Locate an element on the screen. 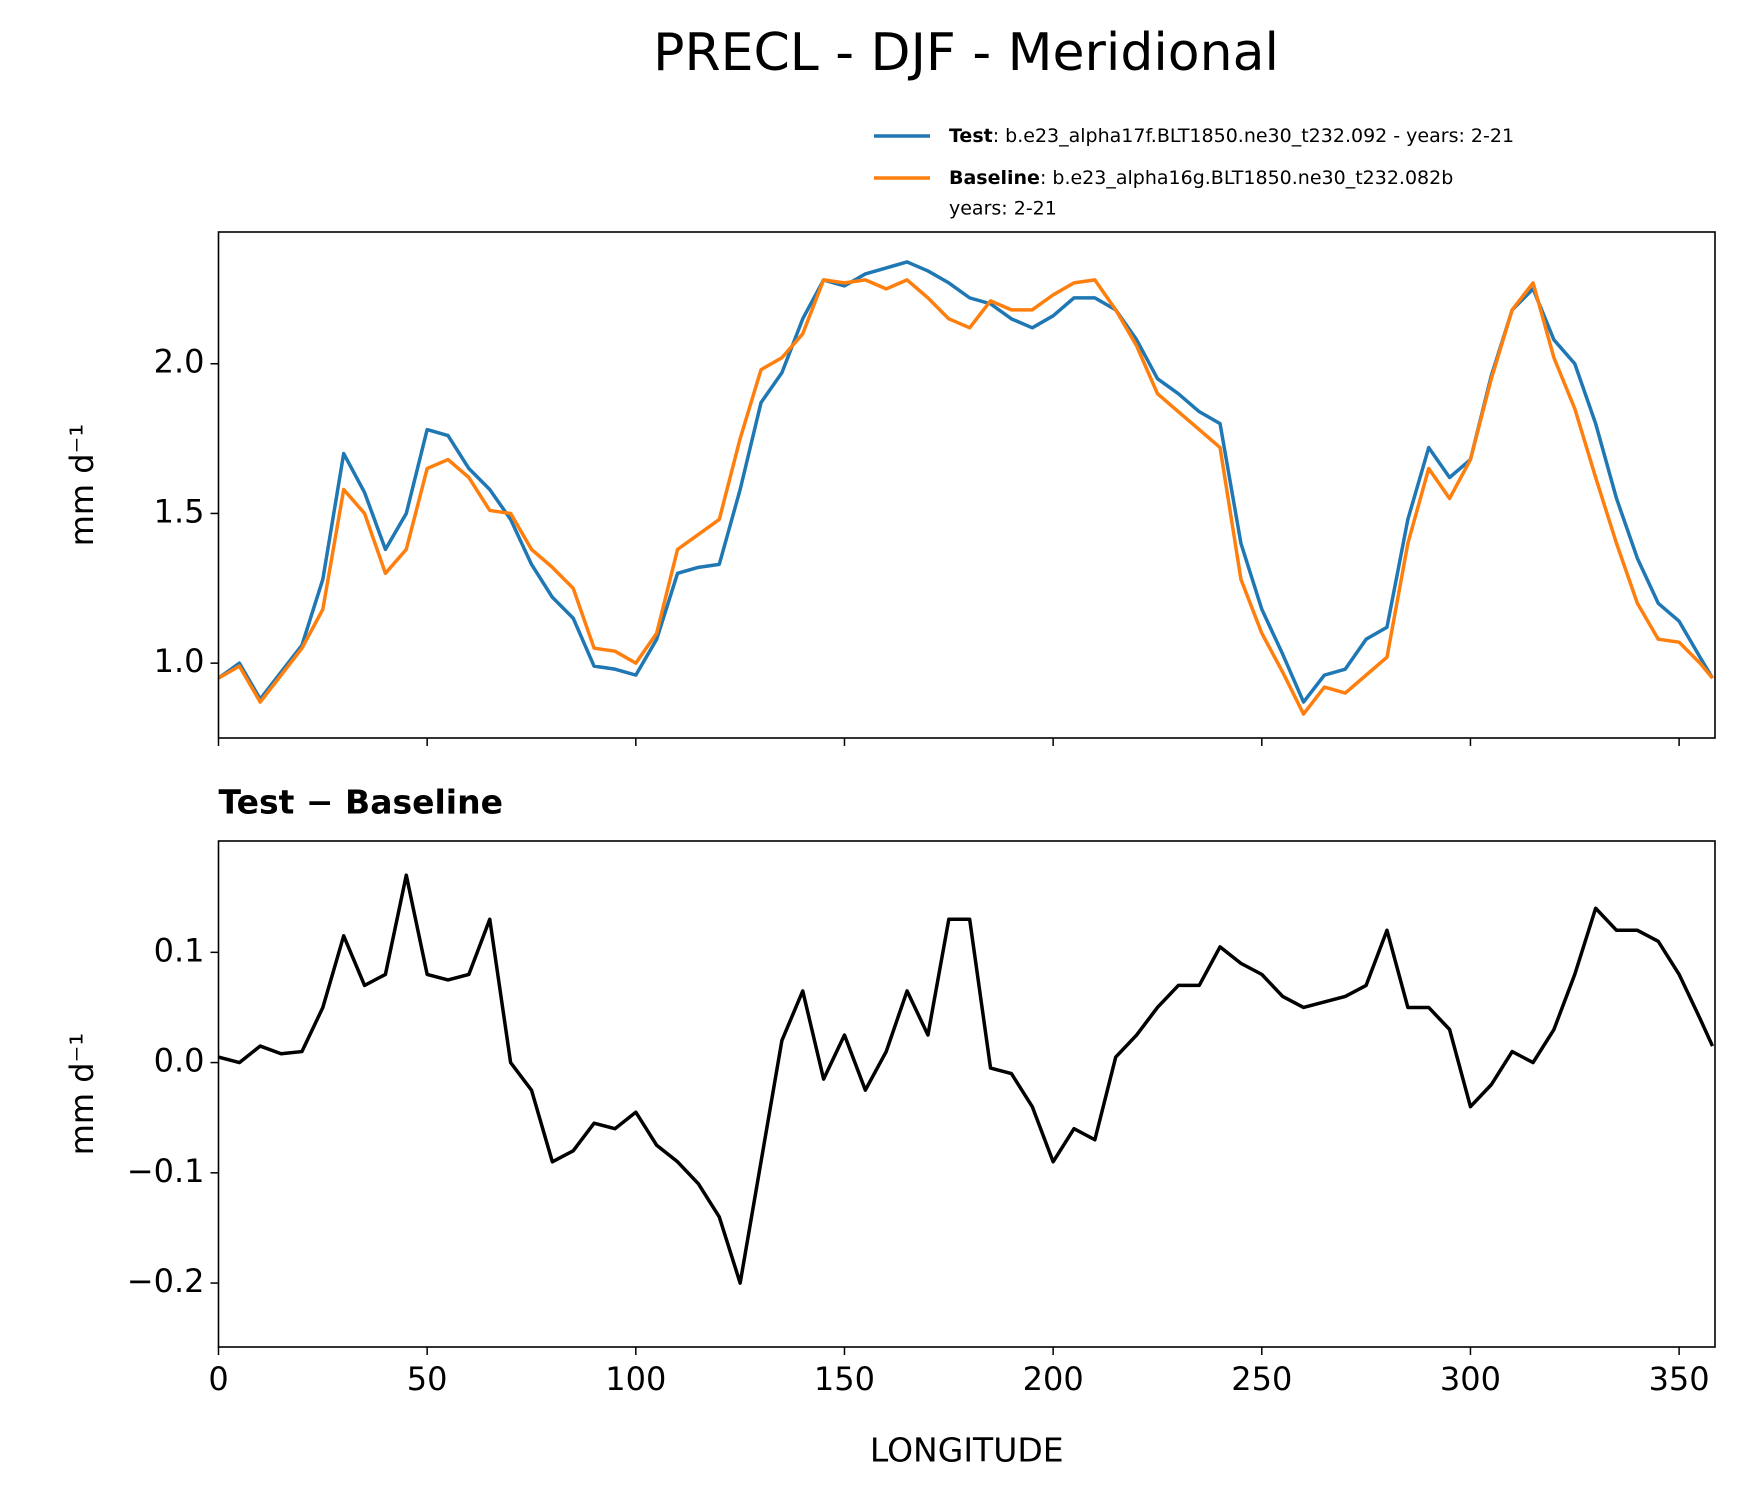  x-tick-label: 350 is located at coordinates (1679, 1379).